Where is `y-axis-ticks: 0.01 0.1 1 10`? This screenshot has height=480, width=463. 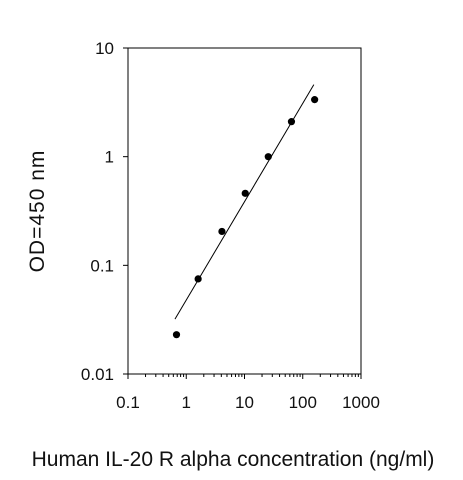 y-axis-ticks: 0.01 0.1 1 10 is located at coordinates (104, 211).